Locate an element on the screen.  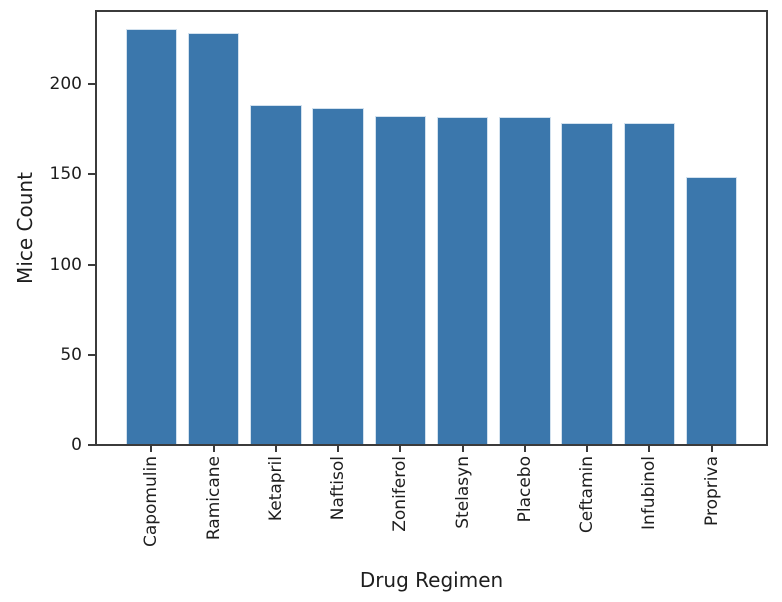
bar-zoniferol is located at coordinates (400, 280).